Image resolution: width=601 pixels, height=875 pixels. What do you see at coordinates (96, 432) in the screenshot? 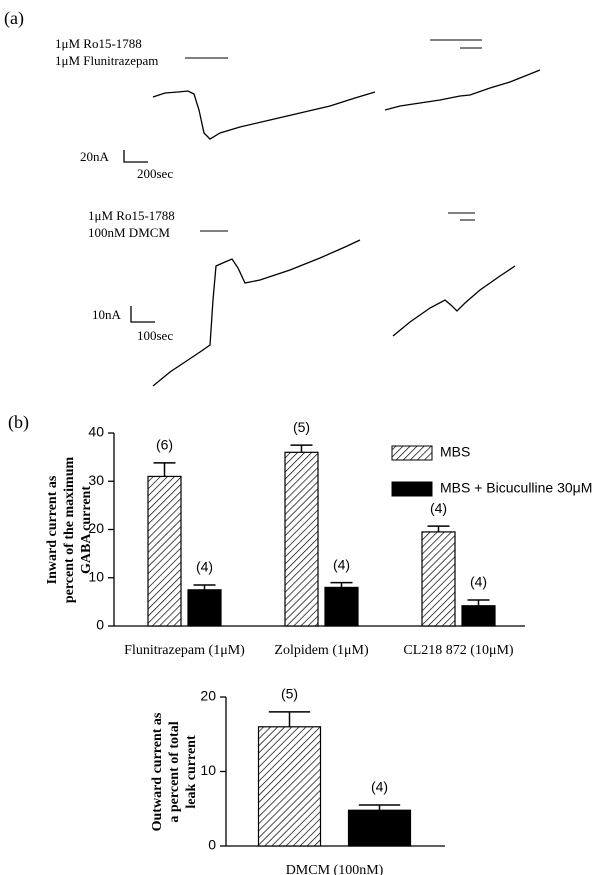
I see `y-tick-label: 40` at bounding box center [96, 432].